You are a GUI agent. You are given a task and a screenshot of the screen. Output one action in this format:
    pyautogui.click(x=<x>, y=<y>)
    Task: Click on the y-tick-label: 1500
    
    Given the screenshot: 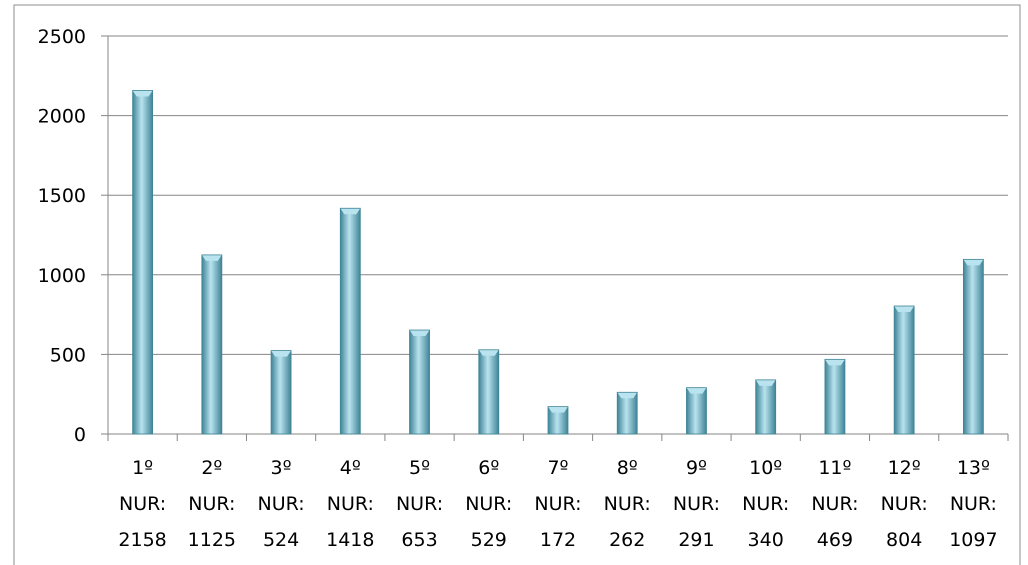 What is the action you would take?
    pyautogui.click(x=62, y=196)
    